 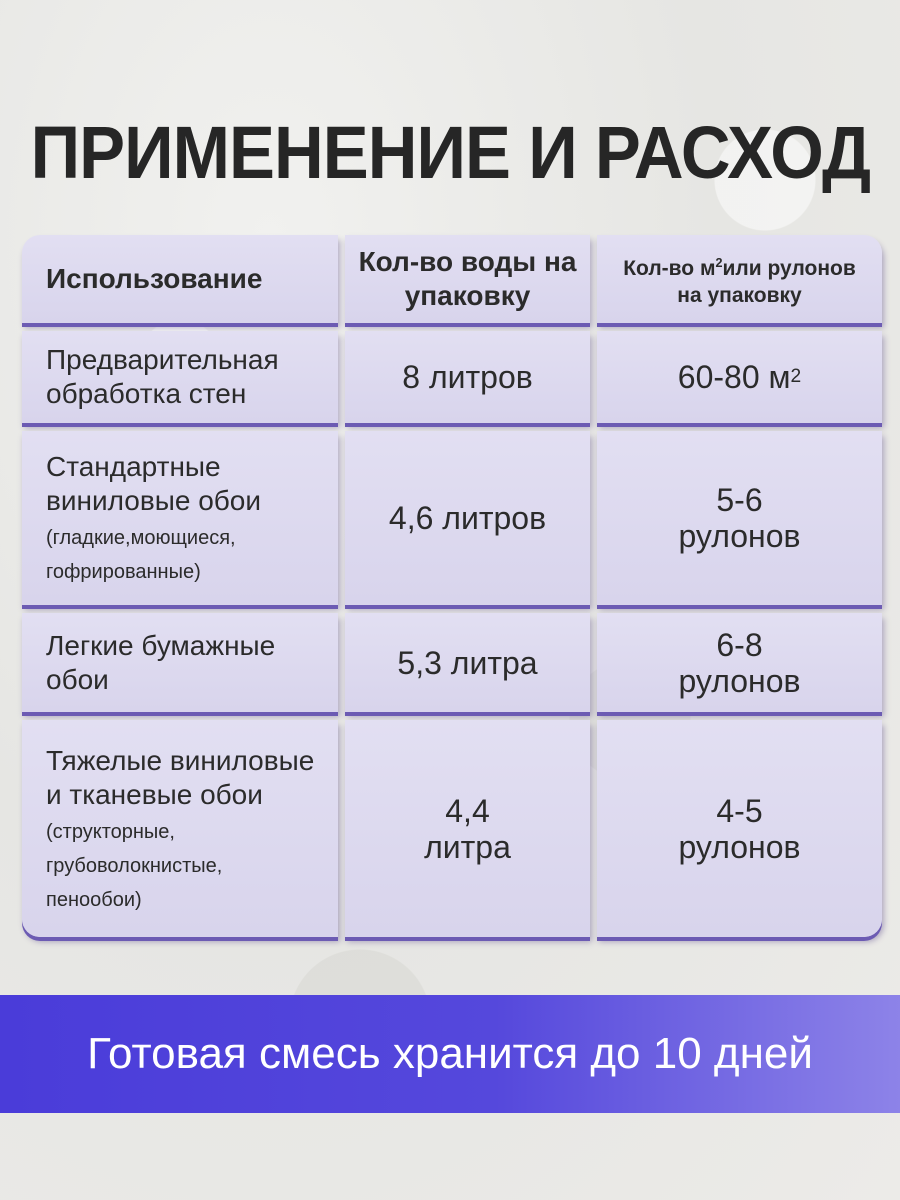 I want to click on table-row-1-water: 8 литров, so click(x=467, y=377).